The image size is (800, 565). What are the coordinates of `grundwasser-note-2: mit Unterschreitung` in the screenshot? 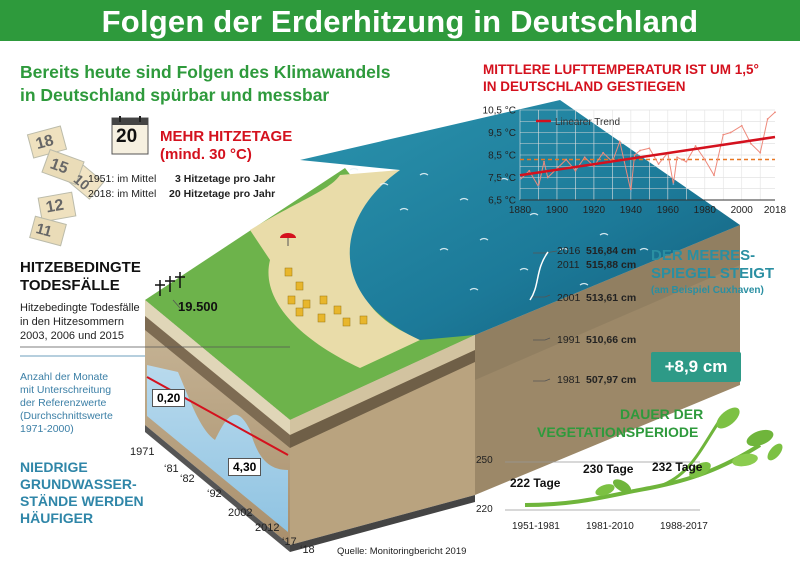 It's located at (66, 390).